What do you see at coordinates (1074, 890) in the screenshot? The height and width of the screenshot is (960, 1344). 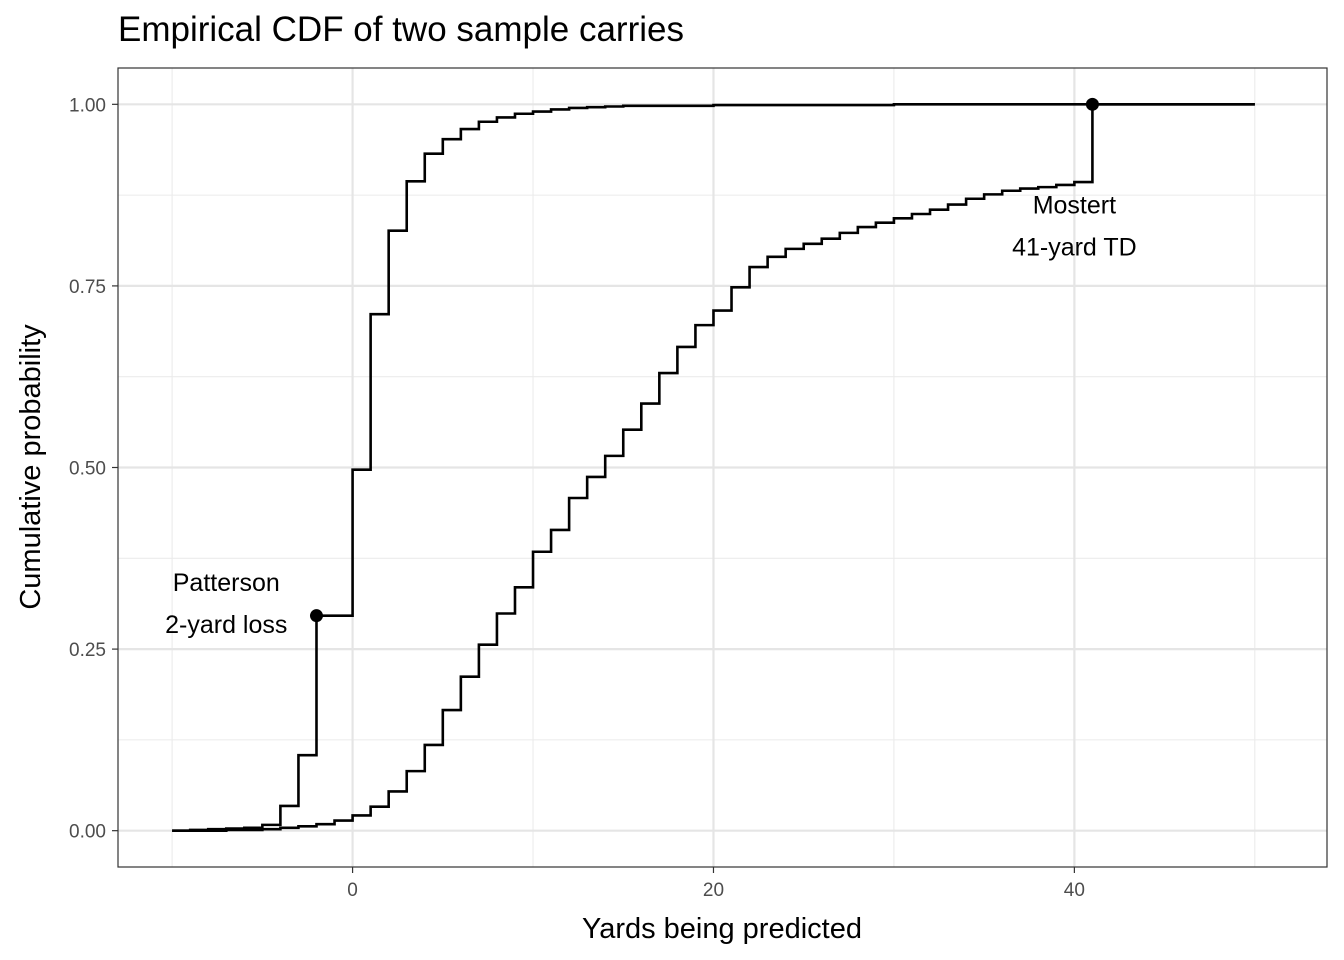 I see `x-tick-label: 40` at bounding box center [1074, 890].